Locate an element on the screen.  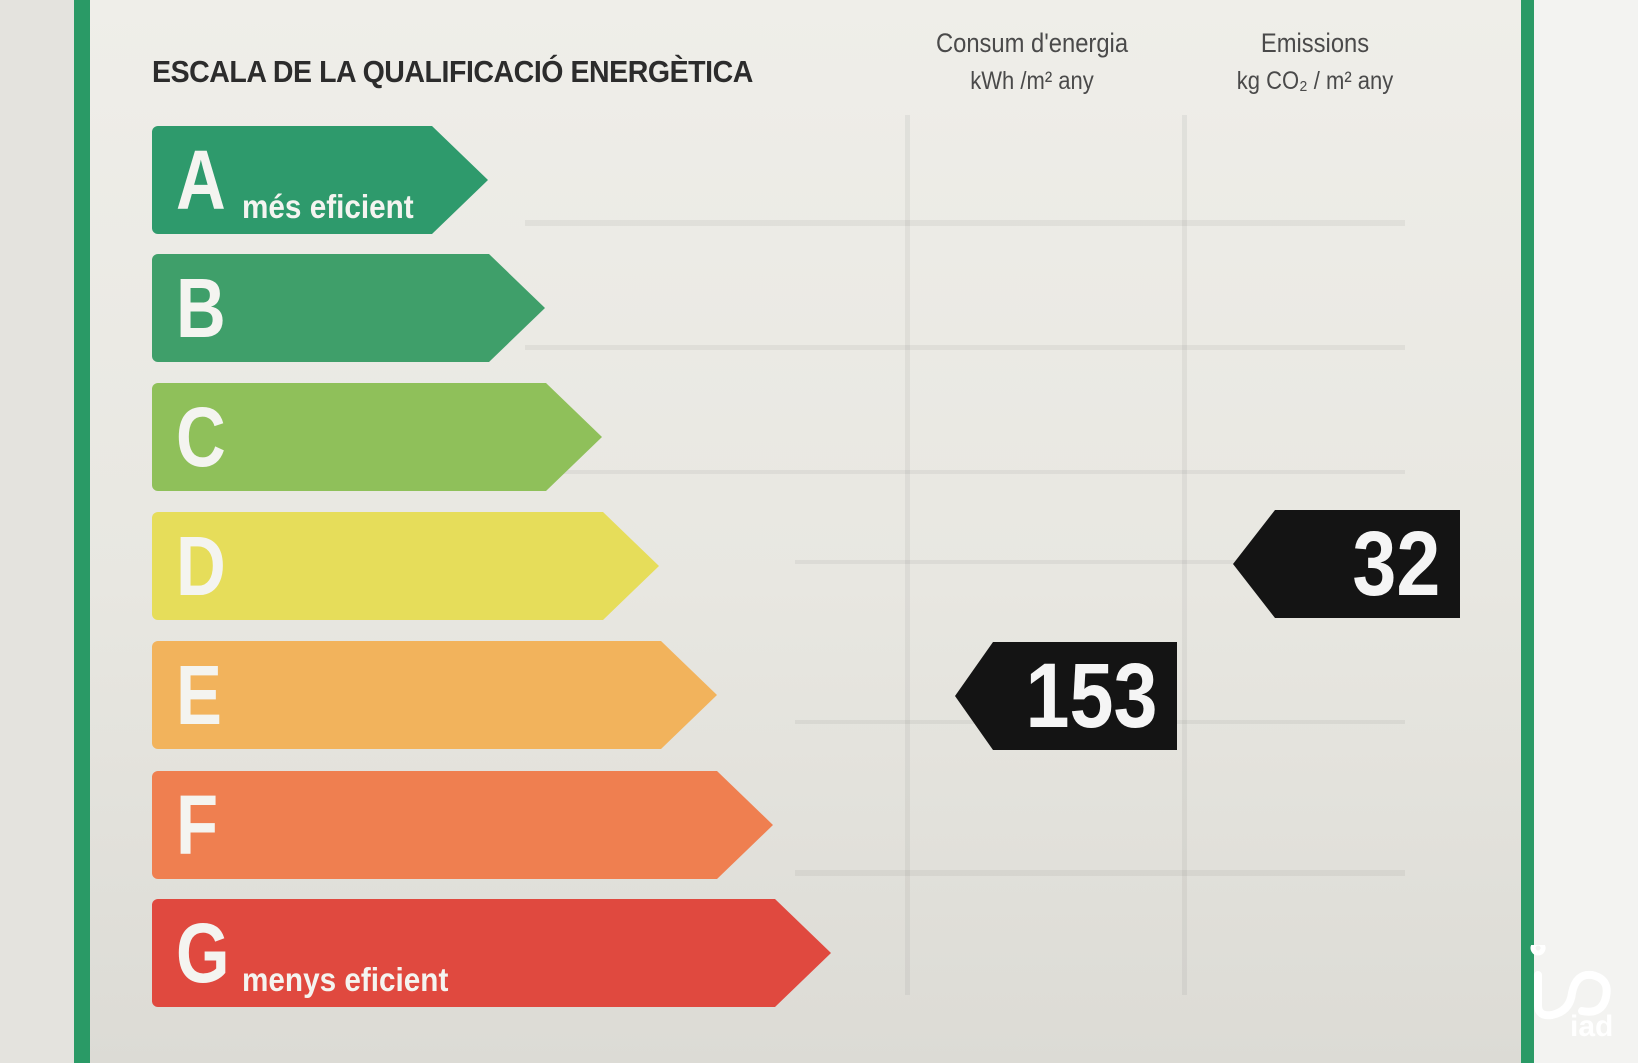
iad-logo-text: iad is located at coordinates (1592, 1026).